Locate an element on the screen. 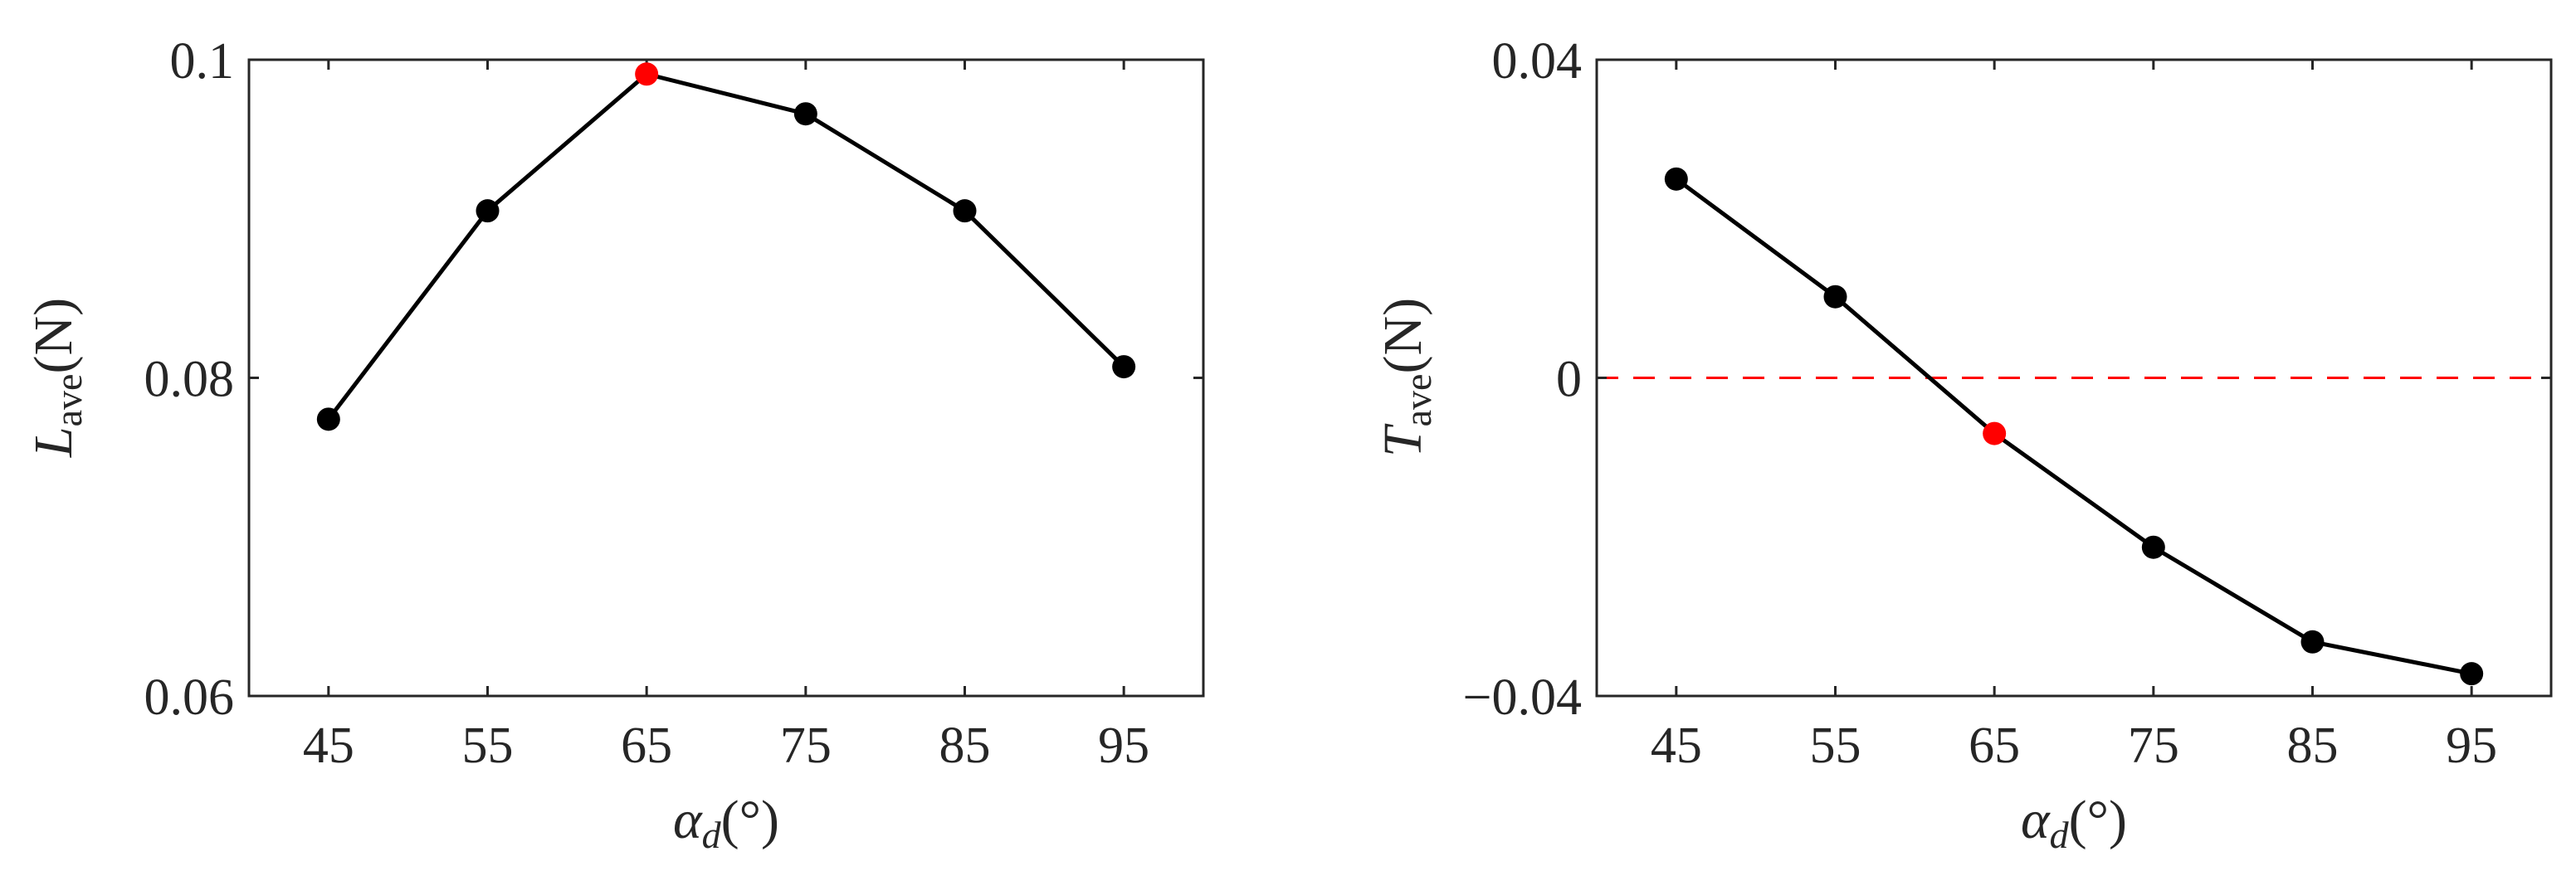 This screenshot has height=871, width=2576. y-tick-label: 0.06 is located at coordinates (190, 697).